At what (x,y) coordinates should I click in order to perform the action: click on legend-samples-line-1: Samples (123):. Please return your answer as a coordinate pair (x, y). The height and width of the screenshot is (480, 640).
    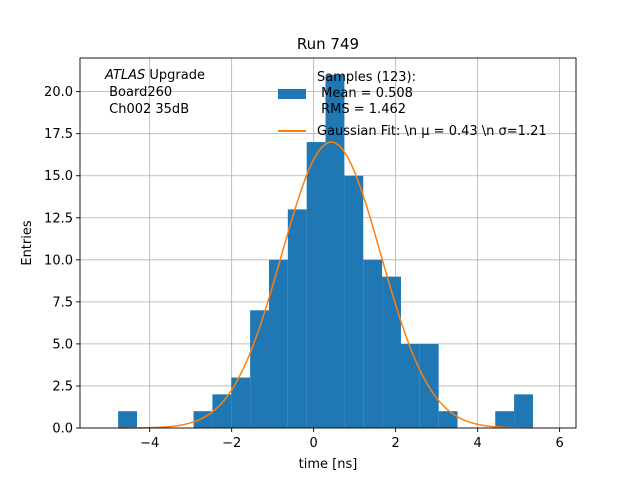
    Looking at the image, I should click on (366, 77).